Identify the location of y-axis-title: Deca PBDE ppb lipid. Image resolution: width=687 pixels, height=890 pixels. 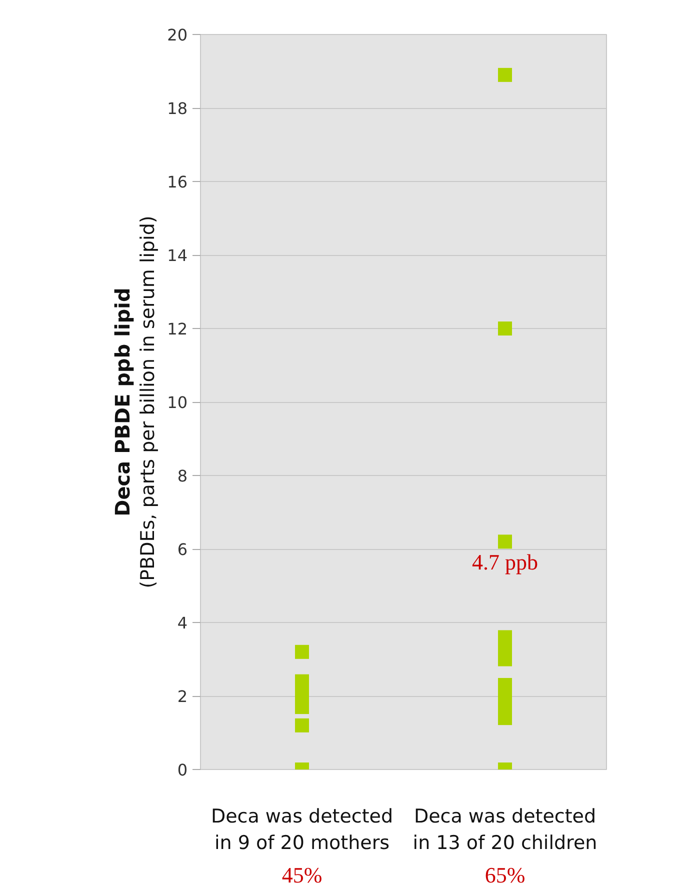
(122, 402).